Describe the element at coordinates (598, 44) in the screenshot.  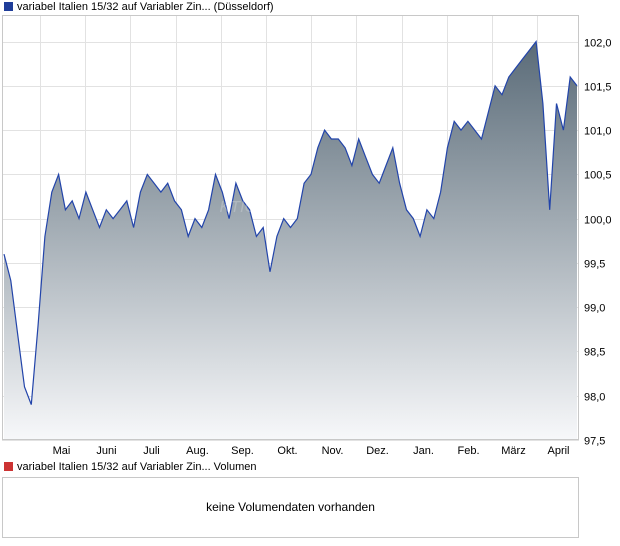
I see `y-tick-label: 102,0` at that location.